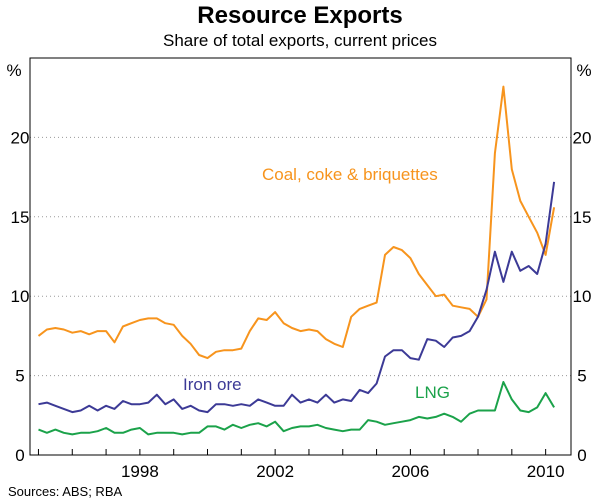 The width and height of the screenshot is (600, 503). What do you see at coordinates (296, 408) in the screenshot?
I see `series-line-lng` at bounding box center [296, 408].